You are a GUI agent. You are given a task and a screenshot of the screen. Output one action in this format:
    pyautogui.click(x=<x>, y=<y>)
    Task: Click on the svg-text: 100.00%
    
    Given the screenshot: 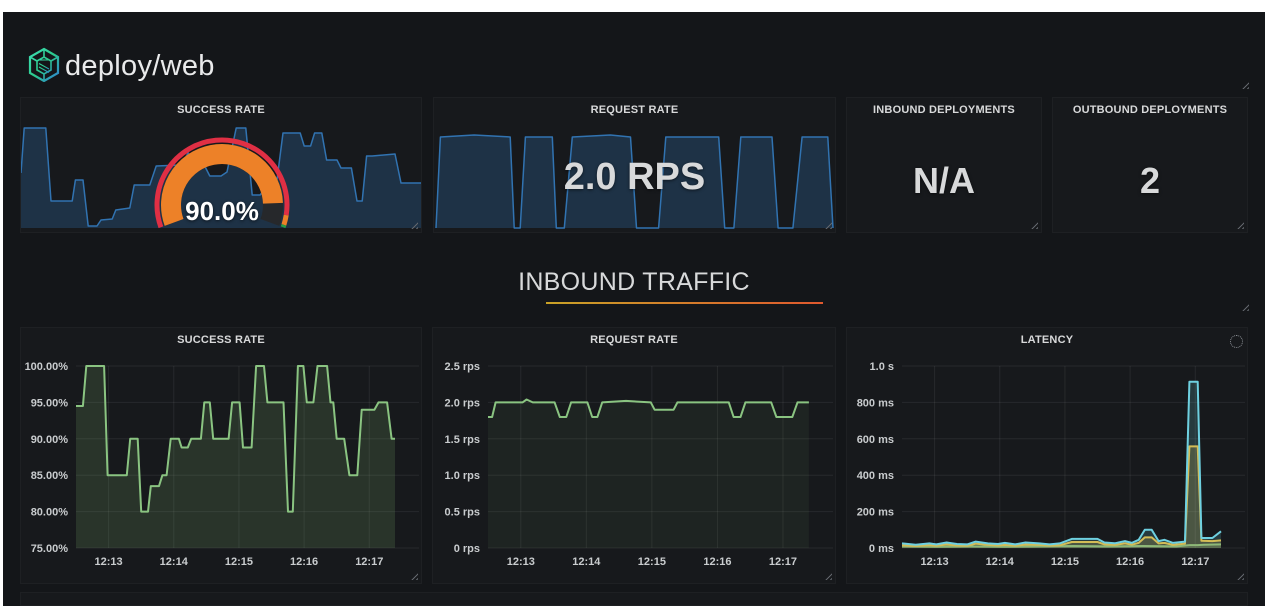 What is the action you would take?
    pyautogui.click(x=47, y=367)
    